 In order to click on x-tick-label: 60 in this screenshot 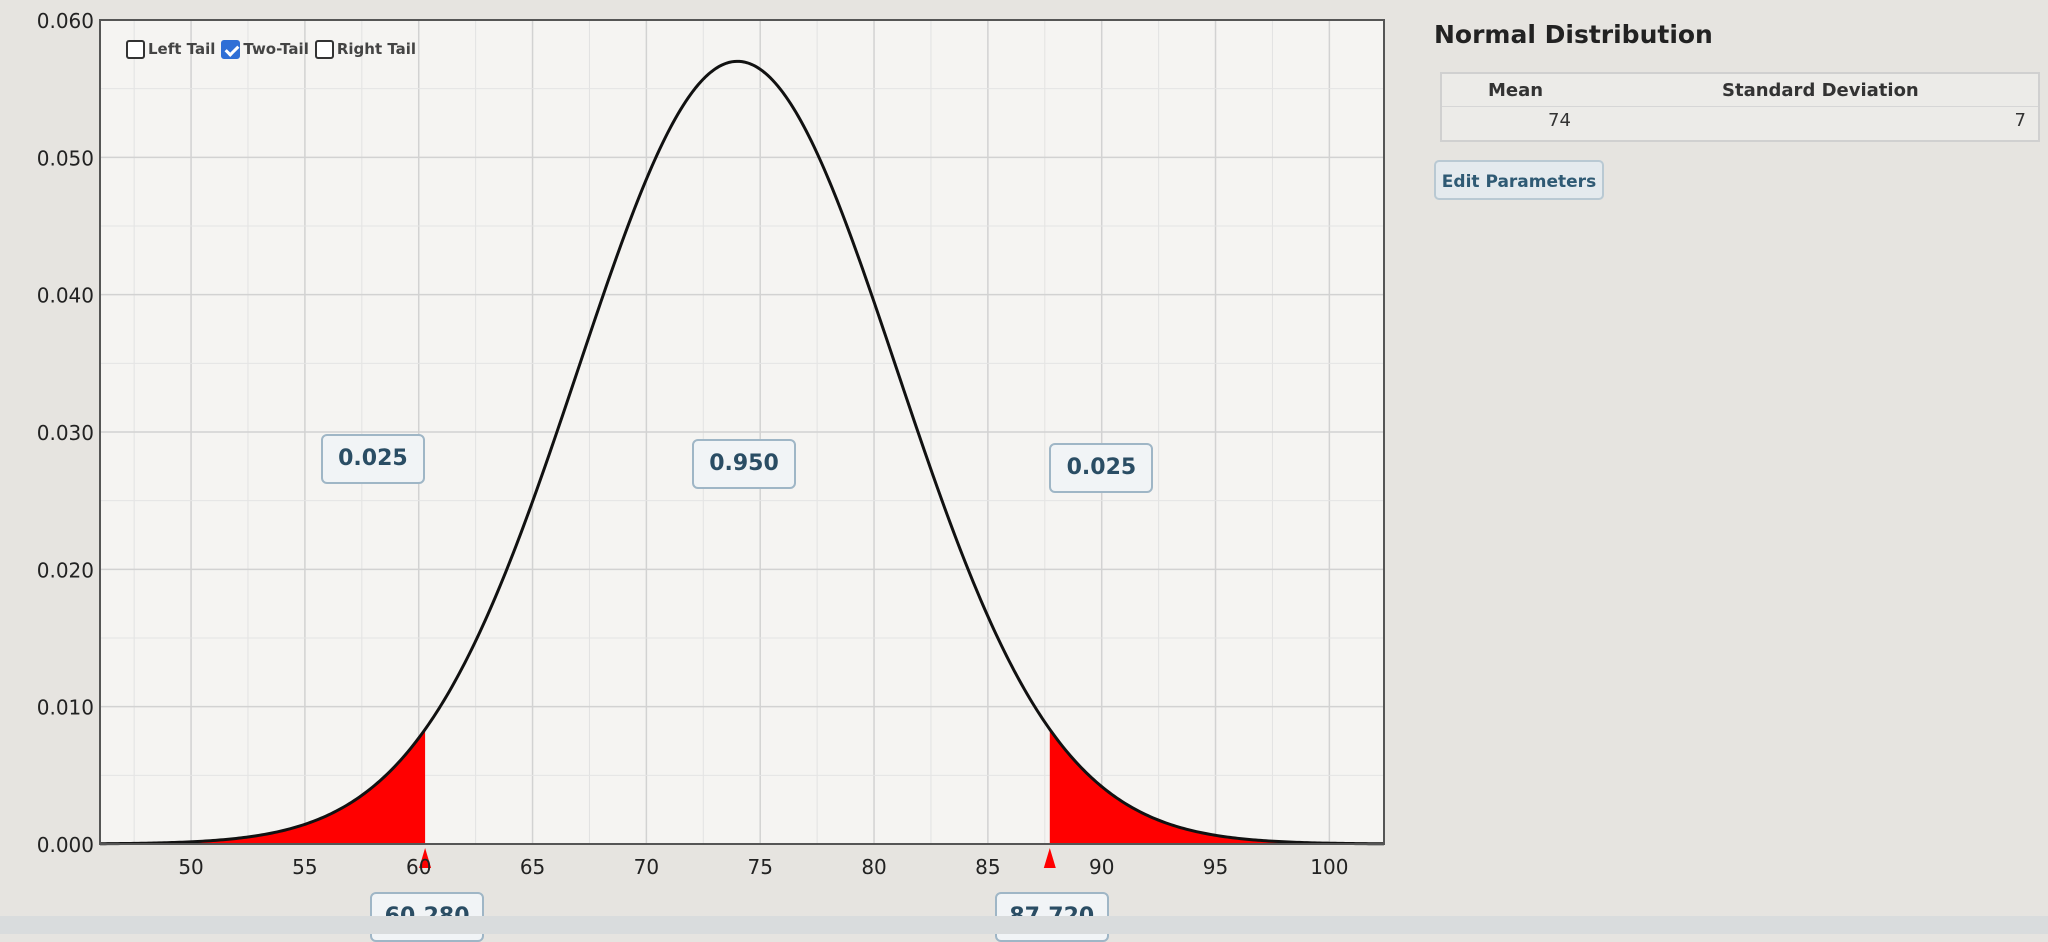, I will do `click(418, 867)`.